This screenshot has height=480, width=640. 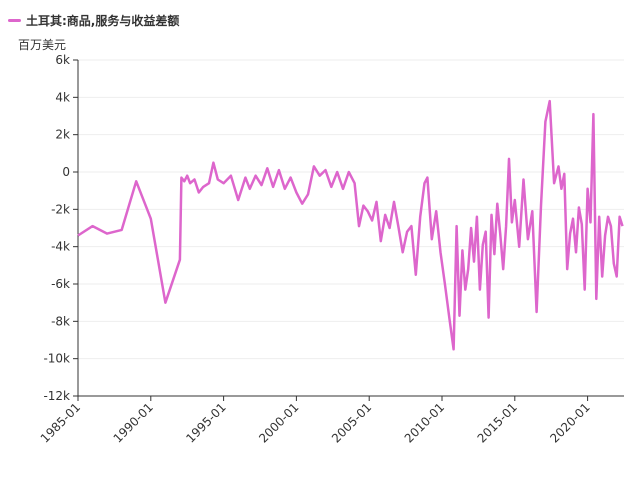 What do you see at coordinates (60, 321) in the screenshot?
I see `y-tick-label: -8k` at bounding box center [60, 321].